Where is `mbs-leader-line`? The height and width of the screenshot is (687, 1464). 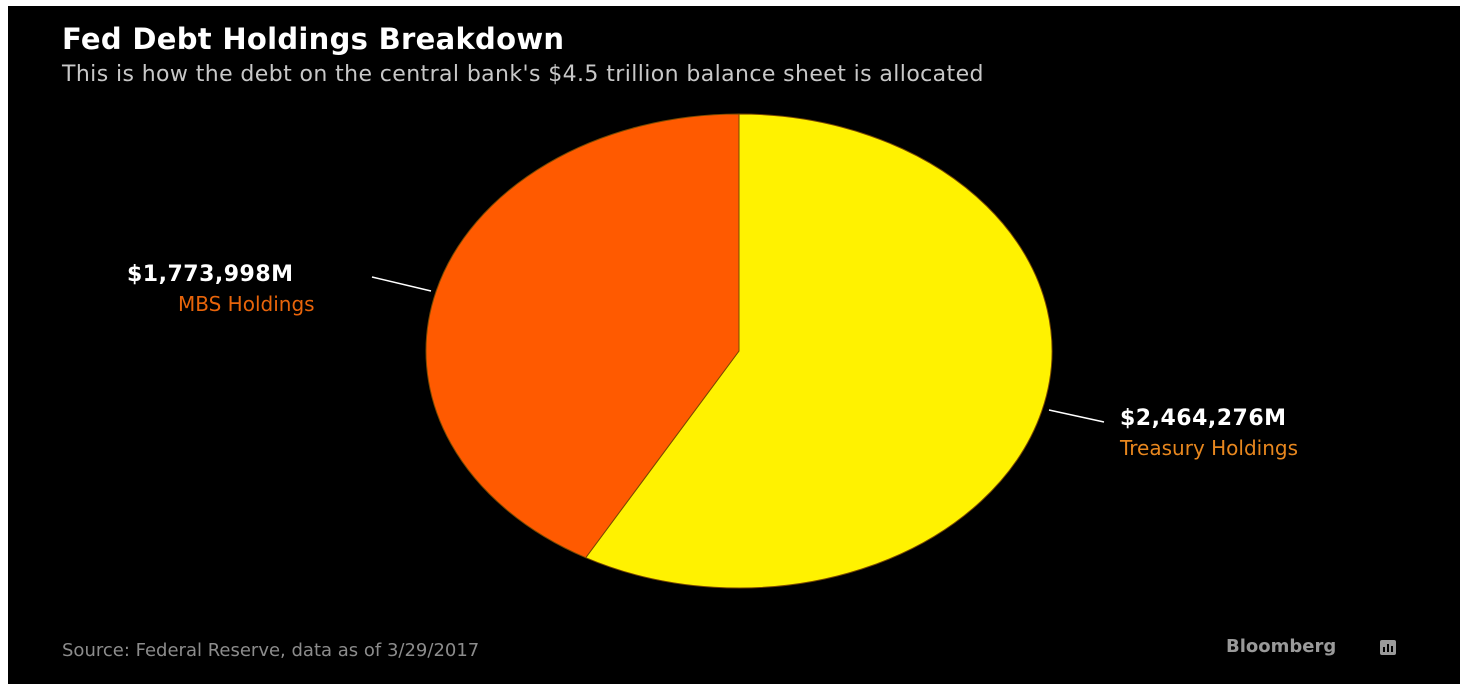
mbs-leader-line is located at coordinates (401, 284).